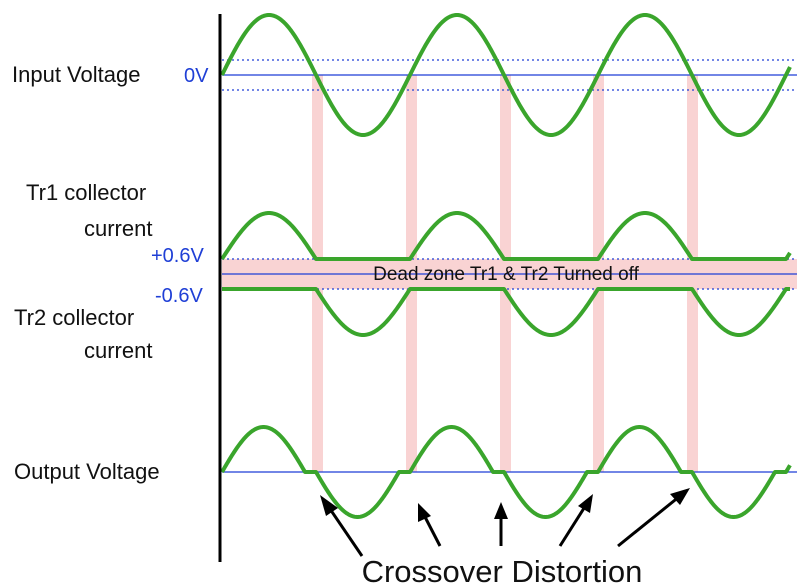 The image size is (799, 588). Describe the element at coordinates (506, 472) in the screenshot. I see `output-voltage-wave` at that location.